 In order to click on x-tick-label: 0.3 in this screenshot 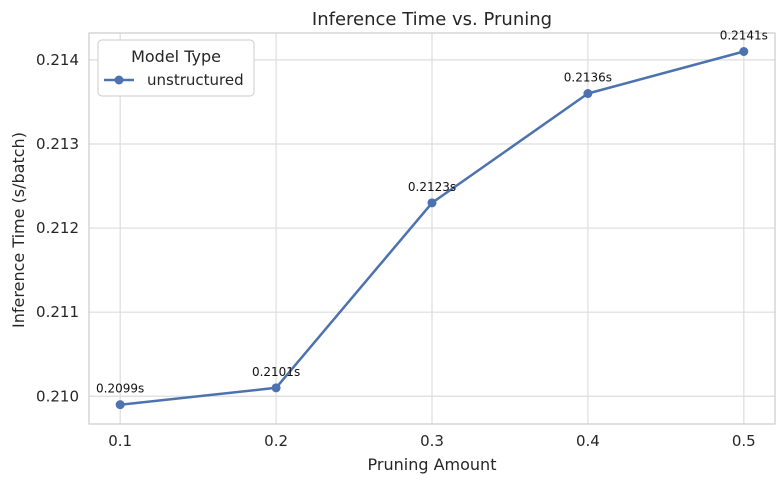, I will do `click(432, 441)`.